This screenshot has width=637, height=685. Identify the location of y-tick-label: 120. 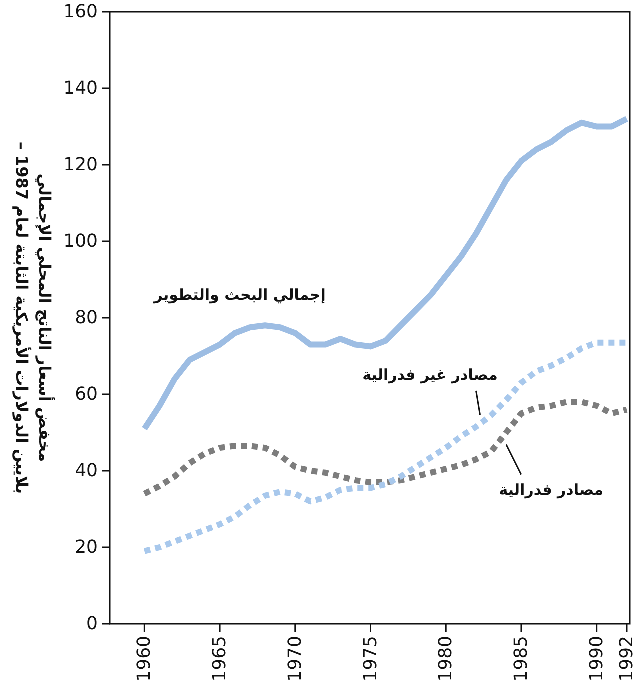
(81, 165).